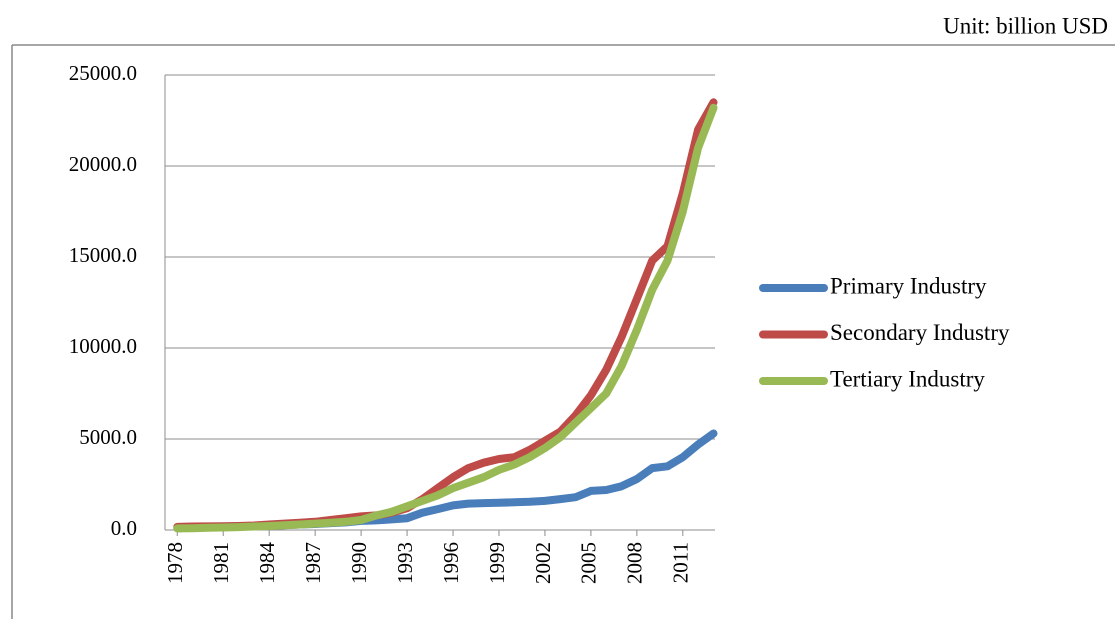  Describe the element at coordinates (543, 563) in the screenshot. I see `x-tick-label: 2002` at that location.